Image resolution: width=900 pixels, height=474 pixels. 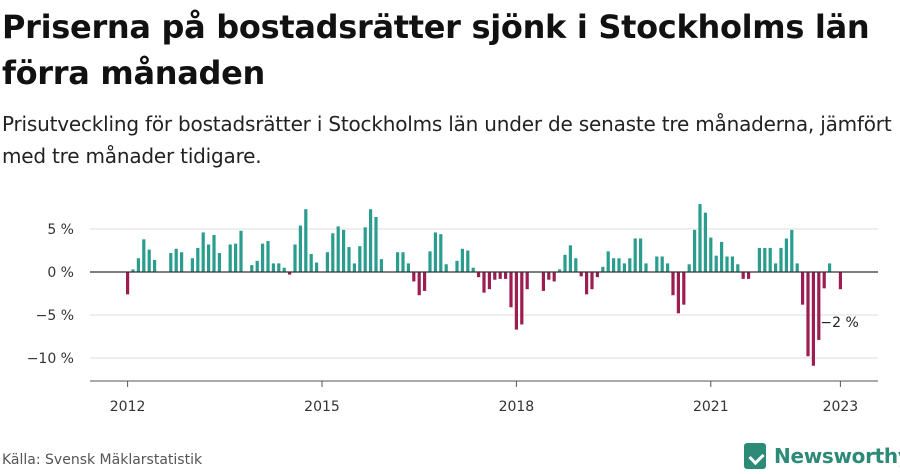 What do you see at coordinates (60, 273) in the screenshot?
I see `y-tick-label: 0 %` at bounding box center [60, 273].